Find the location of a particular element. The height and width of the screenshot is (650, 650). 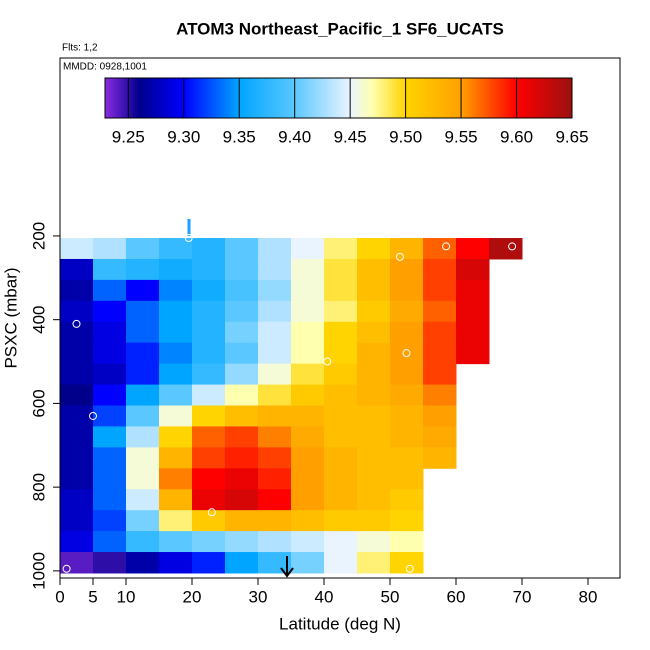

colorbar-tick-label: 9.65 is located at coordinates (571, 136).